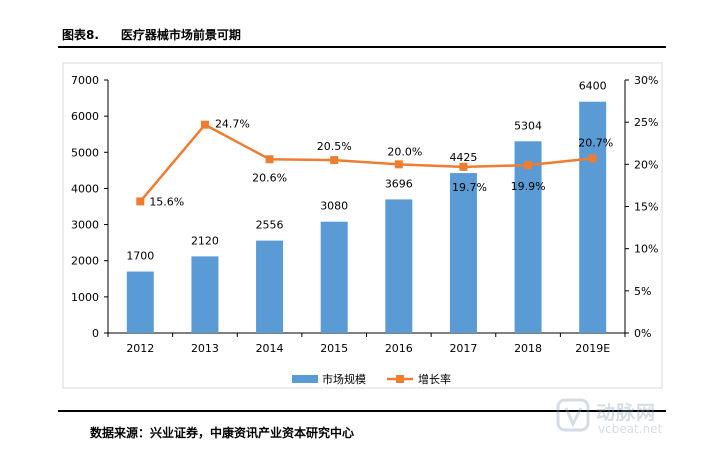 The width and height of the screenshot is (725, 457). I want to click on figure-header: 图表8. 医疗器械市场前景可期, so click(151, 34).